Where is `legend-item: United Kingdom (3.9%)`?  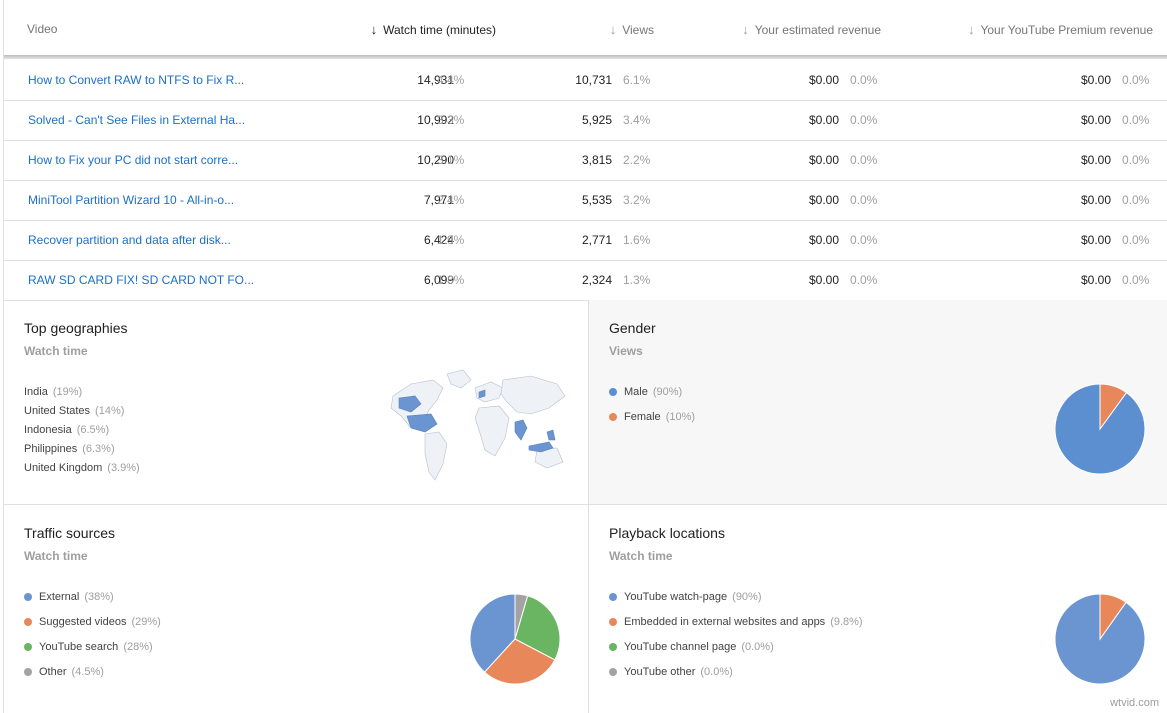
legend-item: United Kingdom (3.9%) is located at coordinates (82, 467).